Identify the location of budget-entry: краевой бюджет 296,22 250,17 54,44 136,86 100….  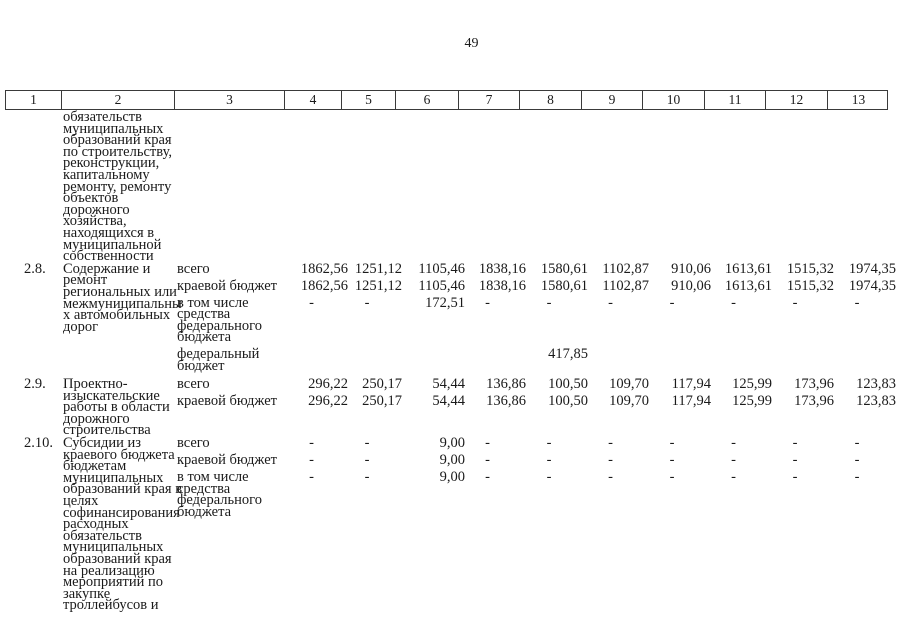
(534, 401).